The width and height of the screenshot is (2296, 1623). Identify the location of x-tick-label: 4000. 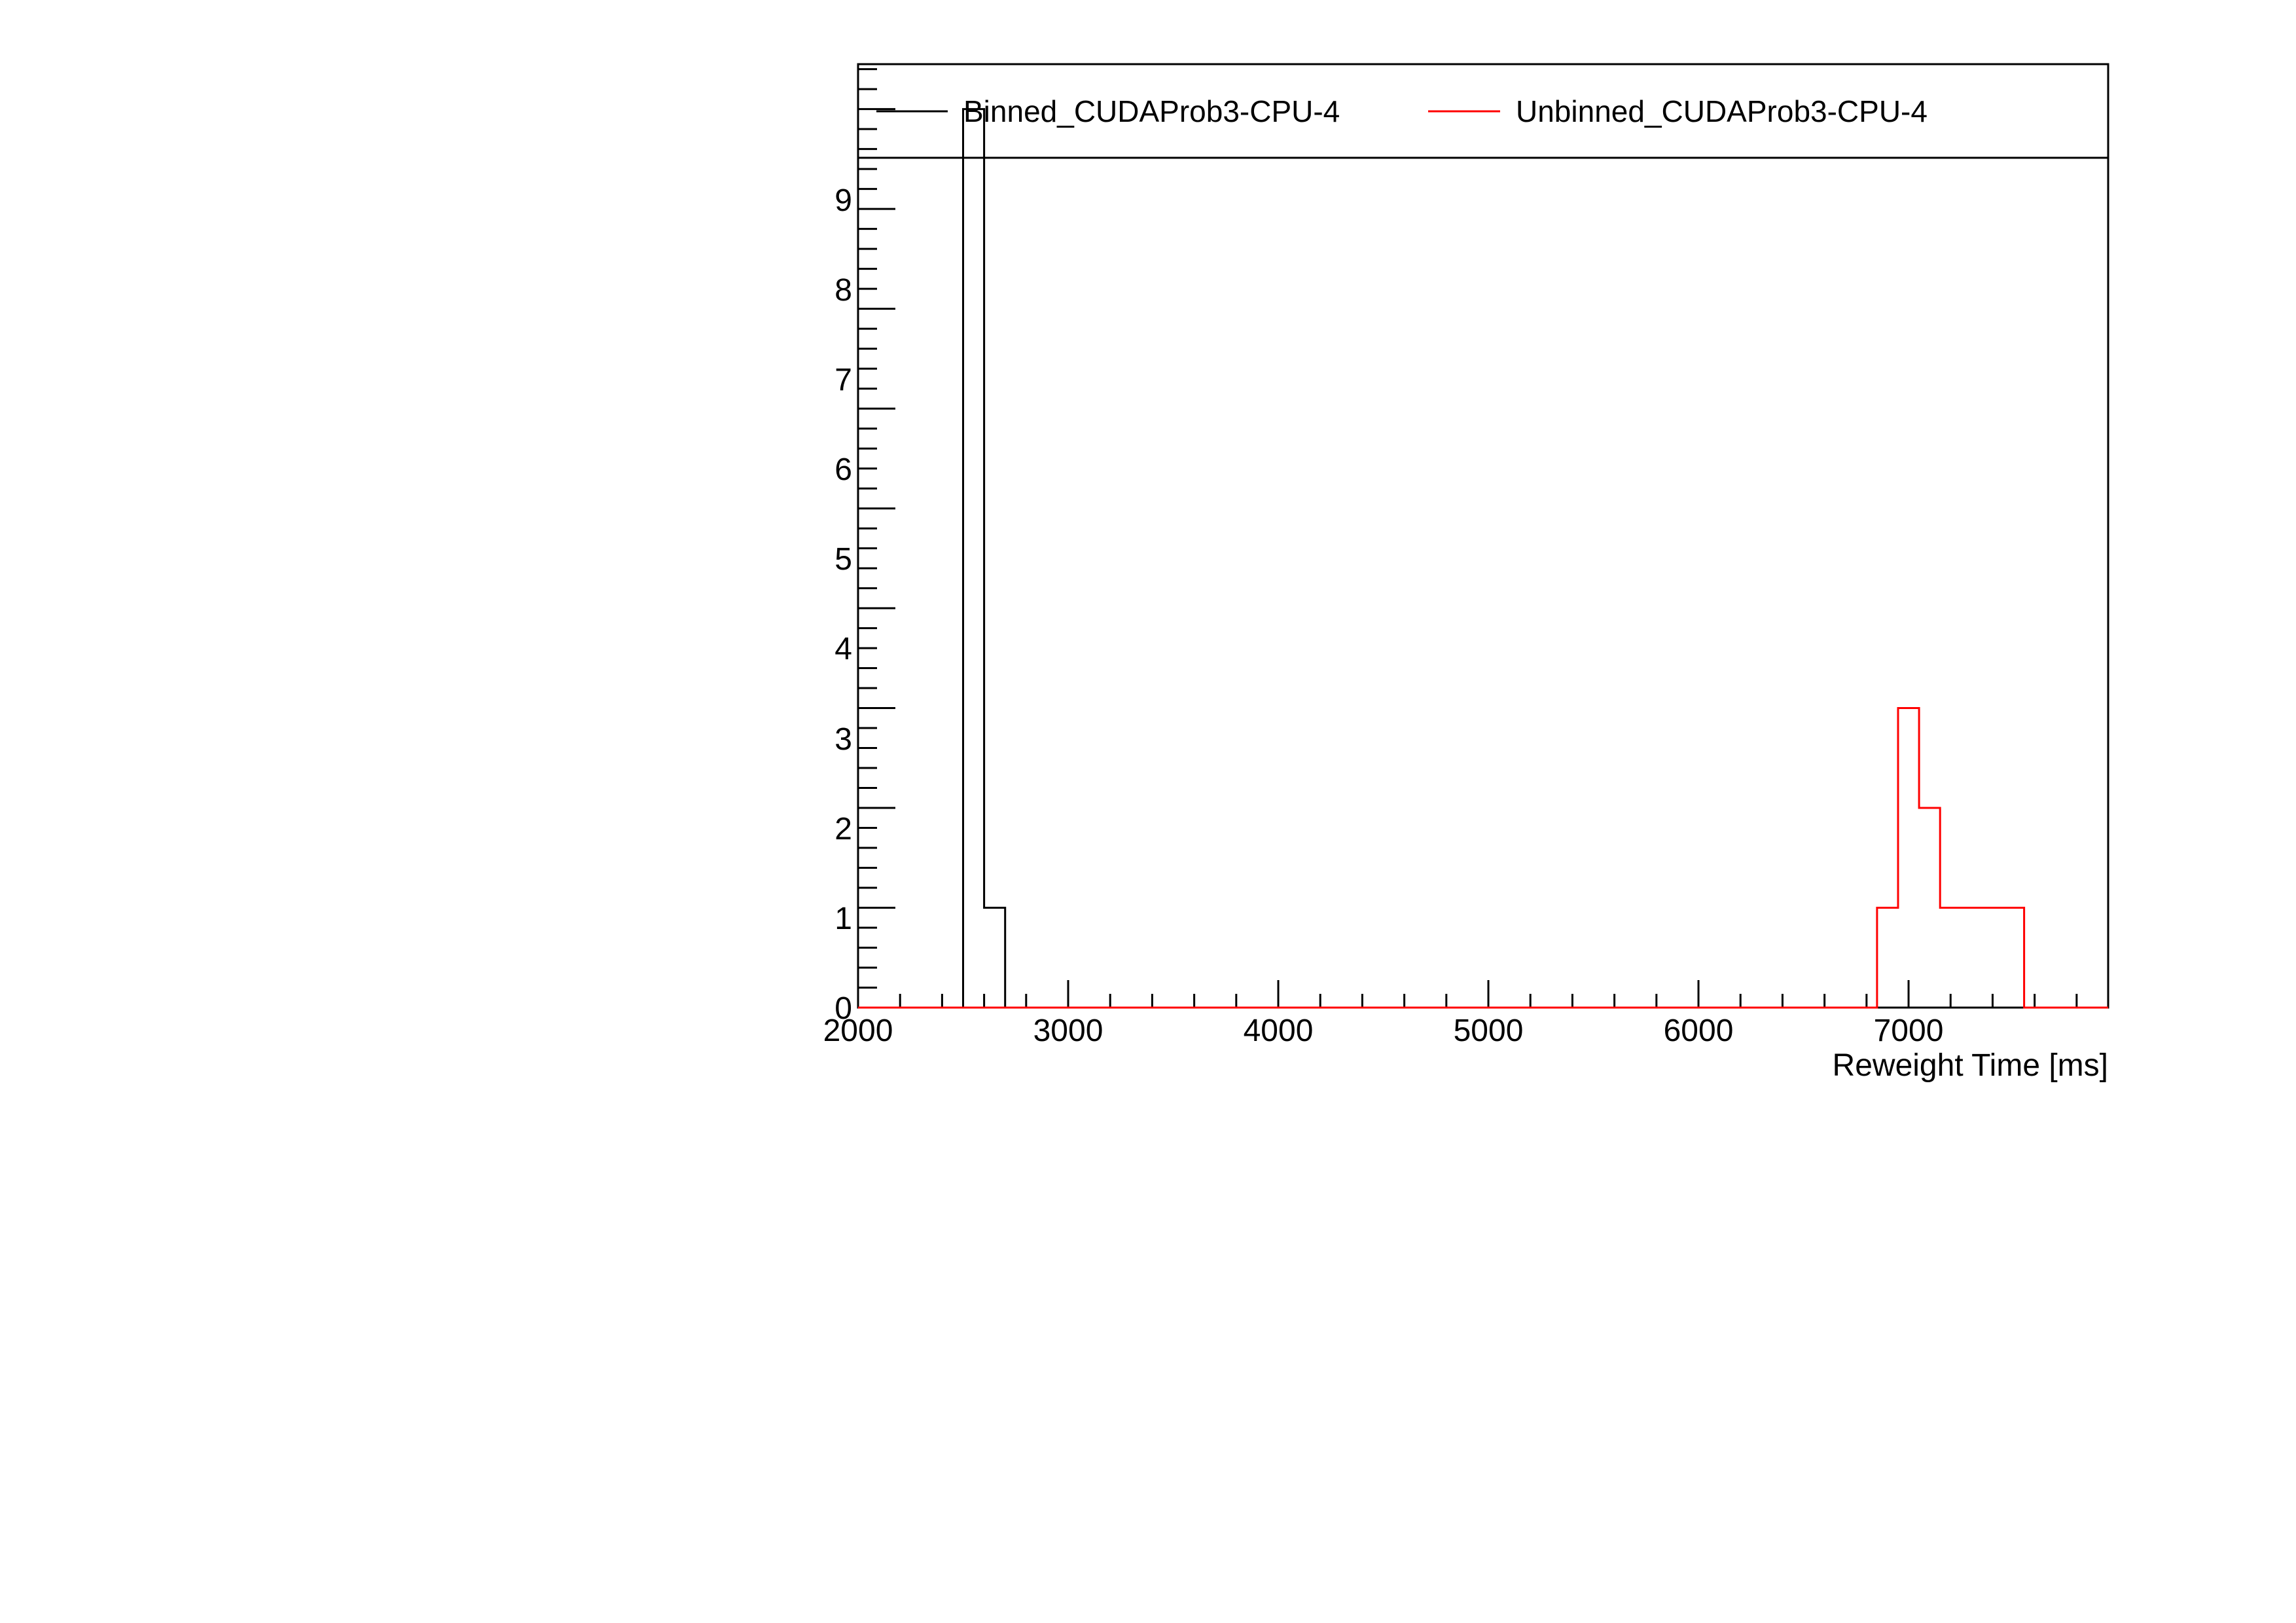
(1279, 1030).